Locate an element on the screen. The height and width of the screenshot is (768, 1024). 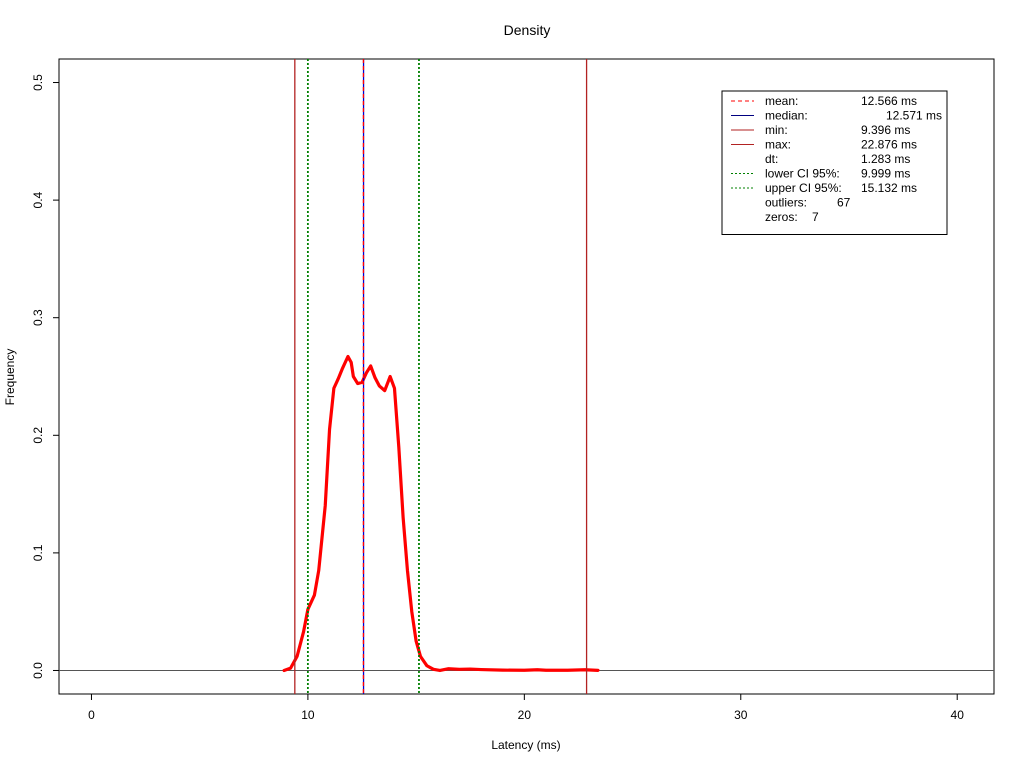
legend-value: 1.283 ms is located at coordinates (885, 159).